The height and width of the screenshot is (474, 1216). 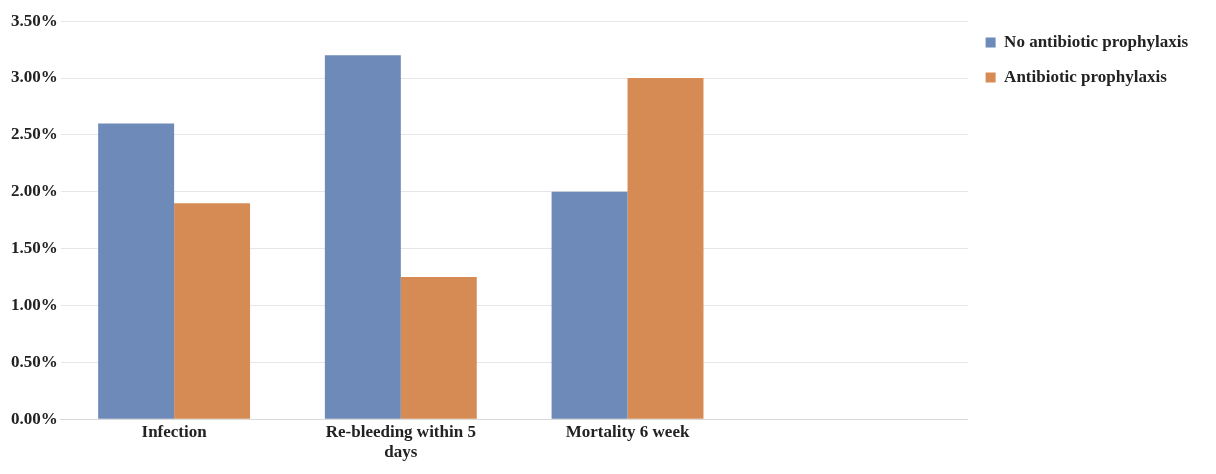 I want to click on y-tick-label: 0.00%, so click(x=34, y=418).